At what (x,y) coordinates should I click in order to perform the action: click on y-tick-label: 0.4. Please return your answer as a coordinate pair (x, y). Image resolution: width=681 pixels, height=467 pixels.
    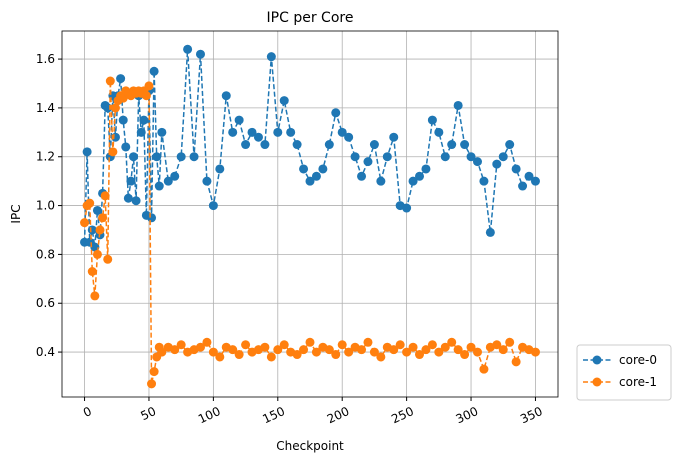
    Looking at the image, I should click on (45, 352).